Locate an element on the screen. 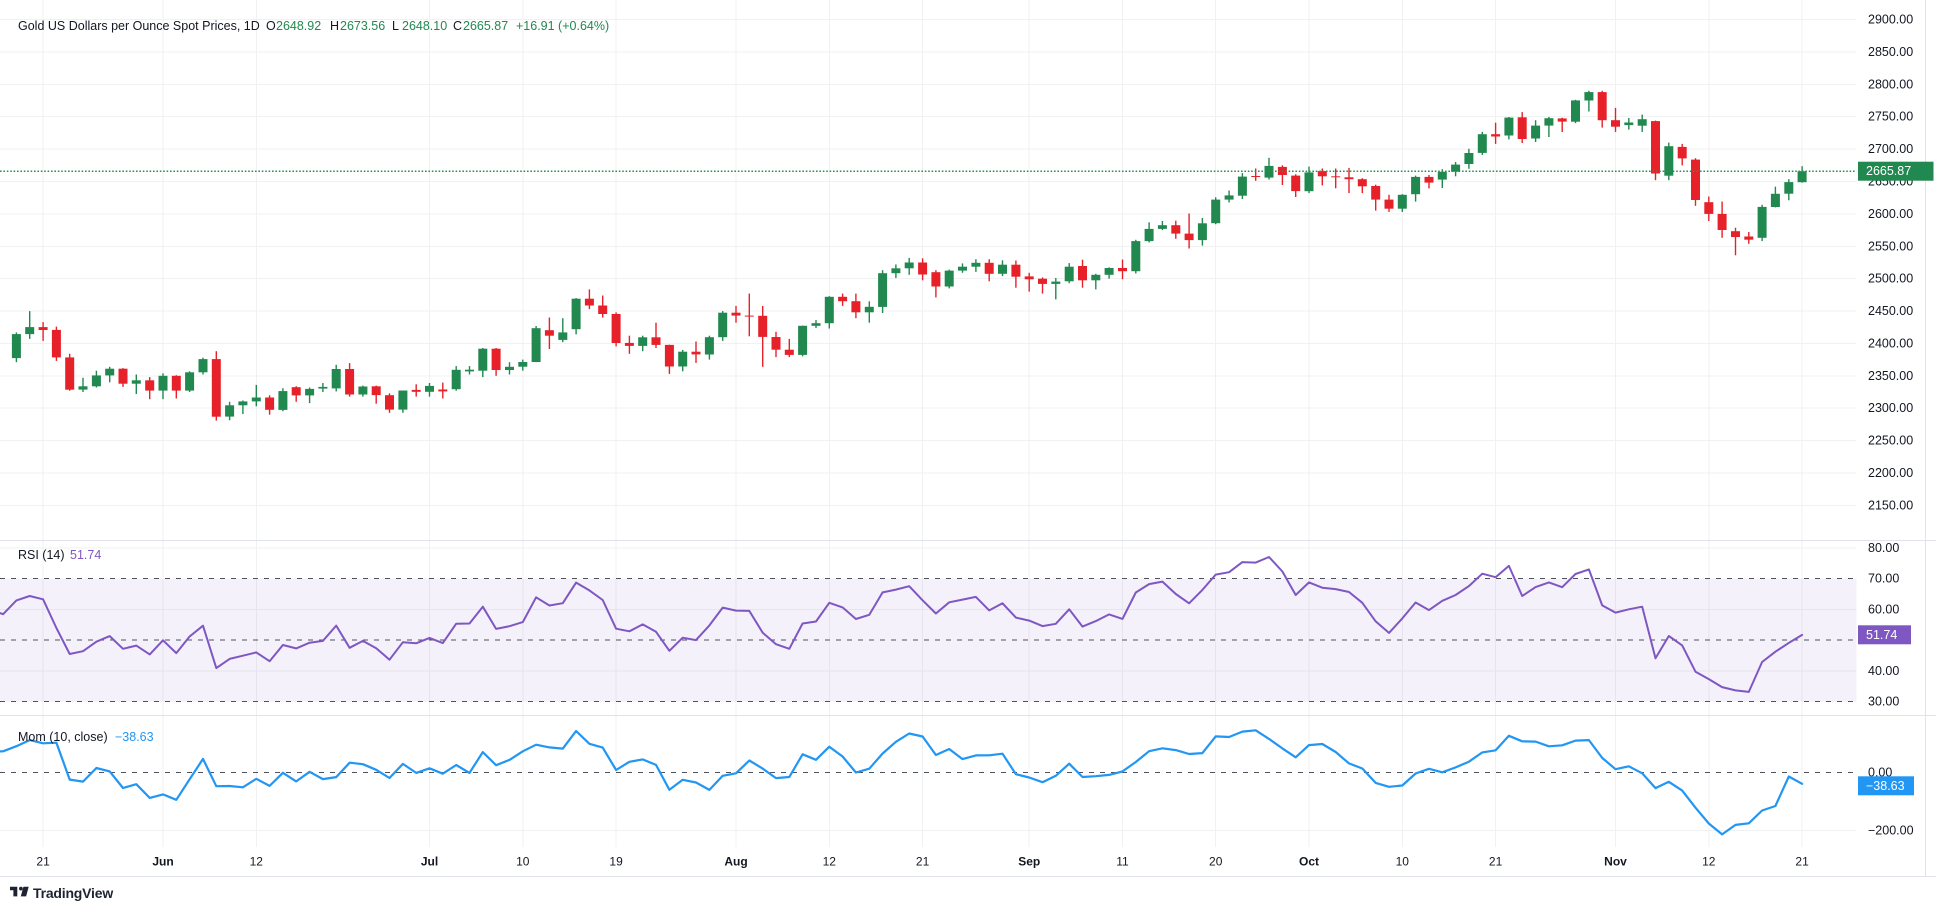  svg-text: 30.00 is located at coordinates (1883, 702).